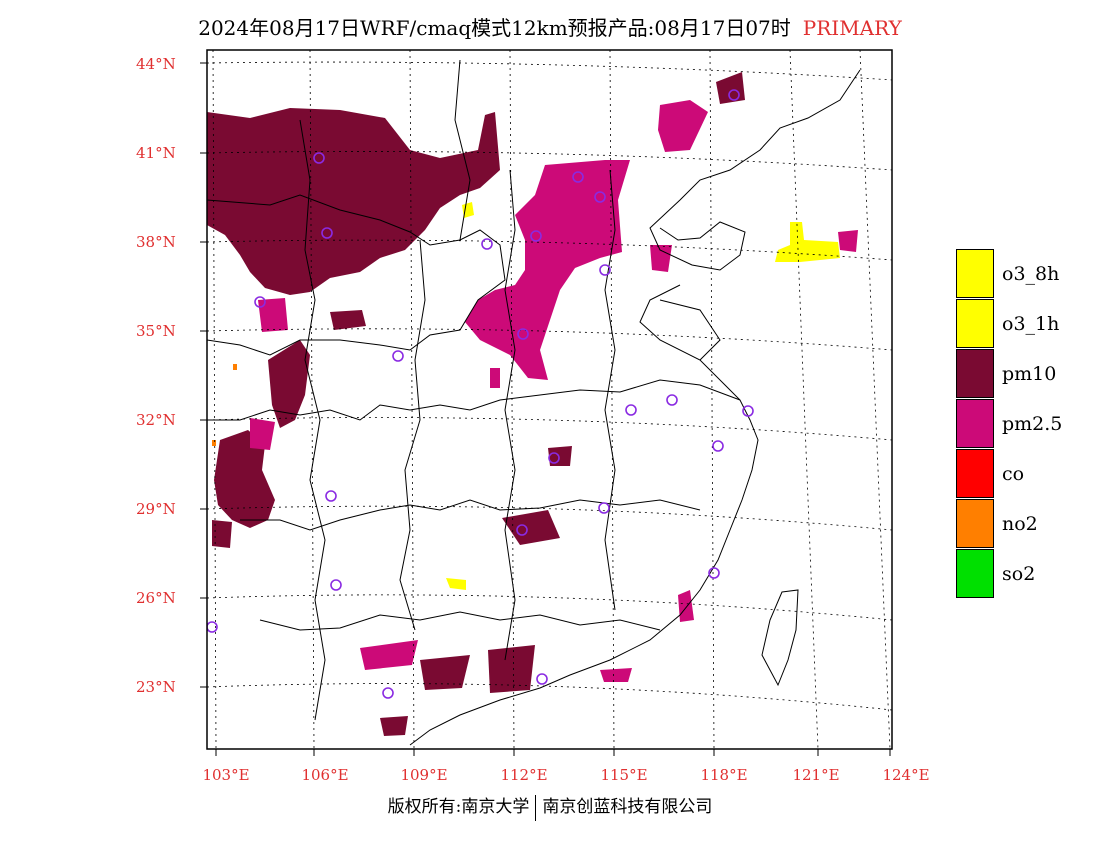 The width and height of the screenshot is (1100, 850). What do you see at coordinates (222, 534) in the screenshot?
I see `pm10-region-lower-west` at bounding box center [222, 534].